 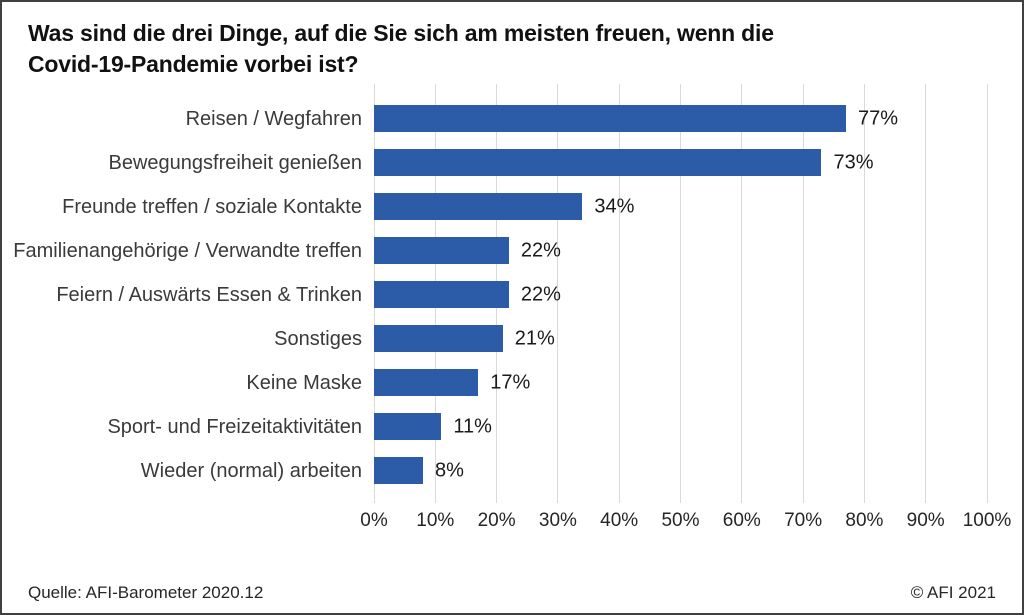 I want to click on x-tick-label: 10%, so click(x=435, y=521).